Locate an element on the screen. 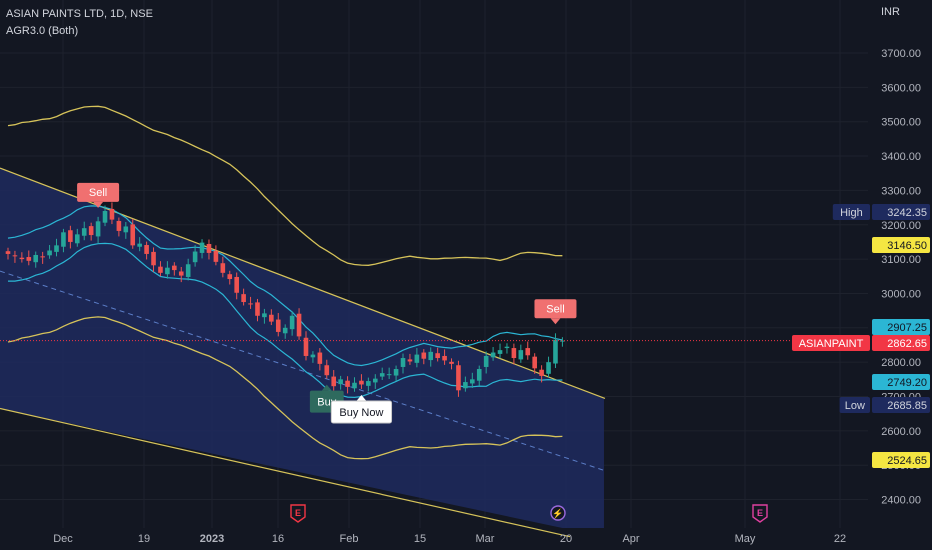  price-tick-label: 2400.00 is located at coordinates (901, 501).